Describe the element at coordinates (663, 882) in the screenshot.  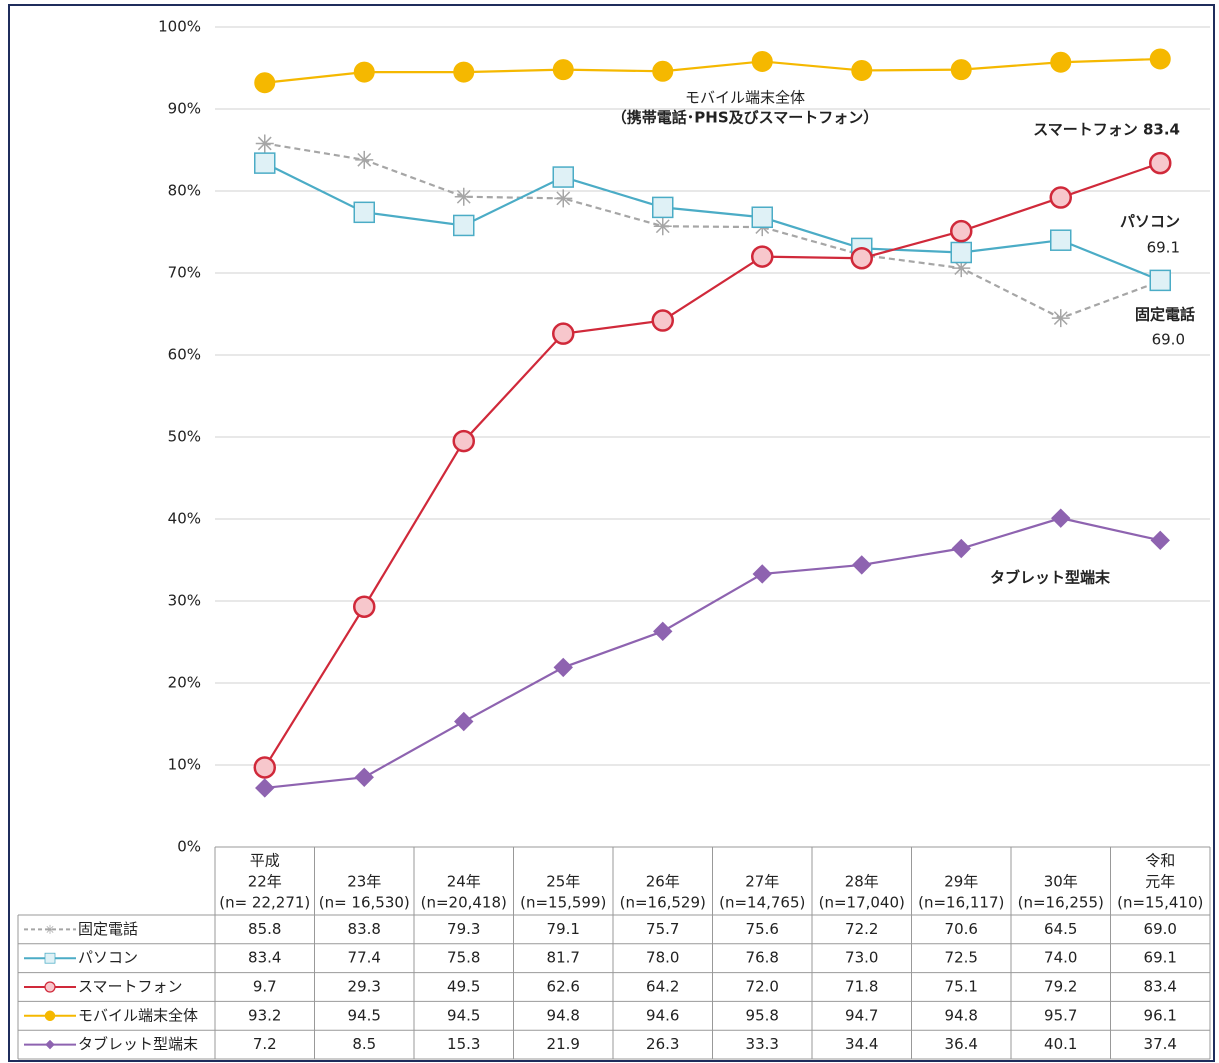
I see `x-tick-label: 26年` at that location.